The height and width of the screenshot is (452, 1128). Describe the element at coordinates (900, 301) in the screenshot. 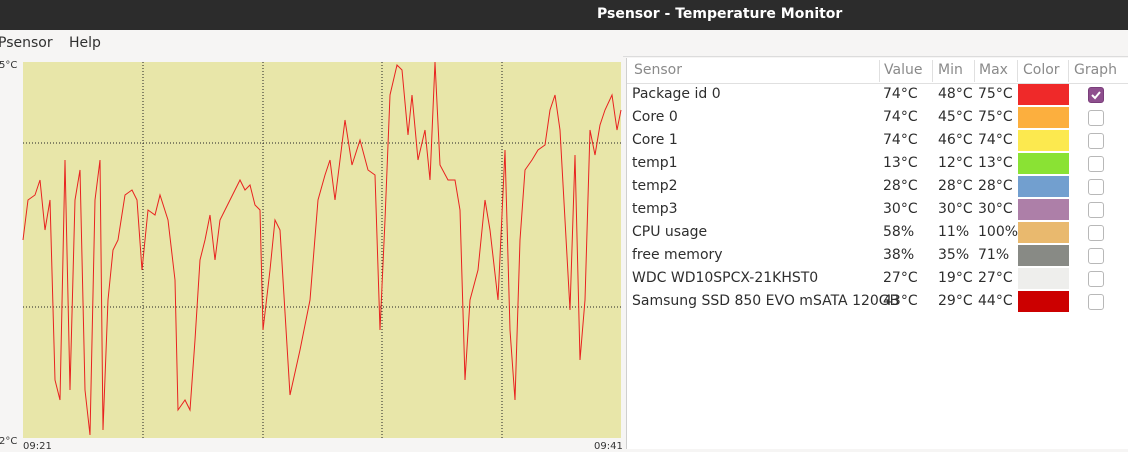

I see `cell-value: 43°C` at that location.